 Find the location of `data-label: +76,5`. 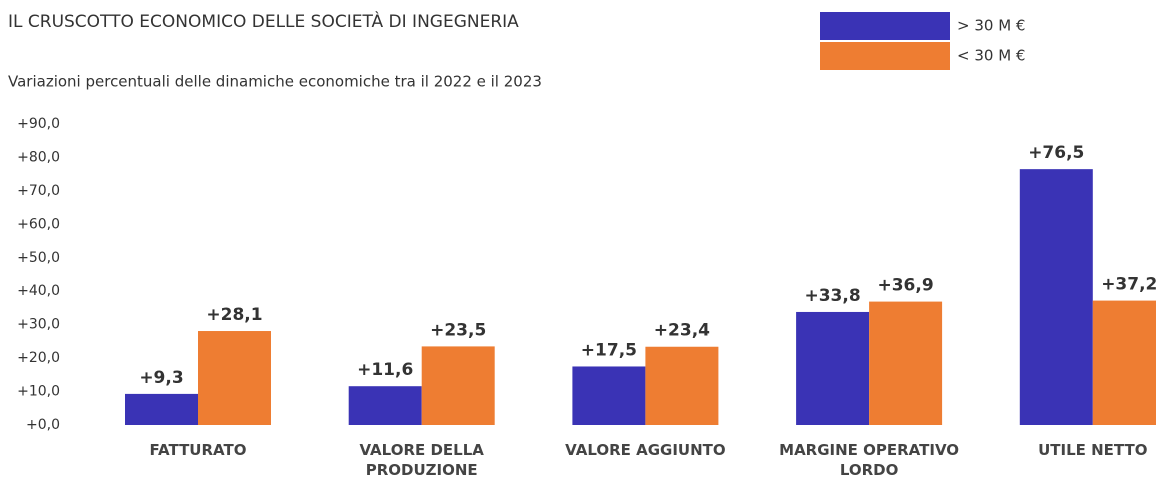

data-label: +76,5 is located at coordinates (1056, 153).